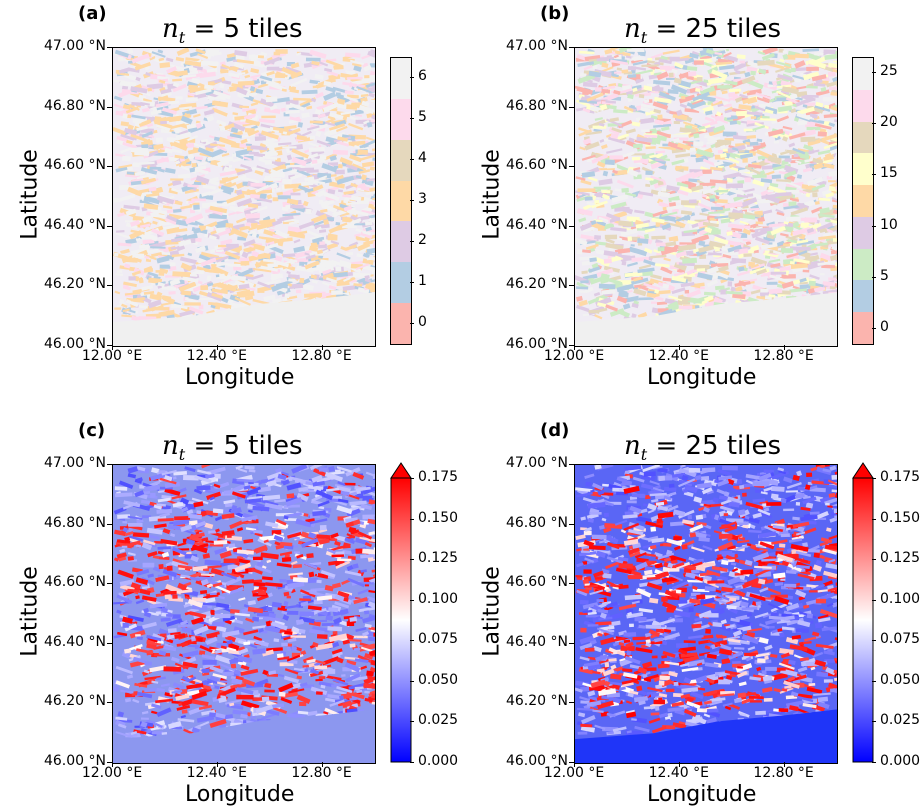 The height and width of the screenshot is (807, 921). What do you see at coordinates (74, 46) in the screenshot?
I see `y-tick-label: 47.00 °N` at bounding box center [74, 46].